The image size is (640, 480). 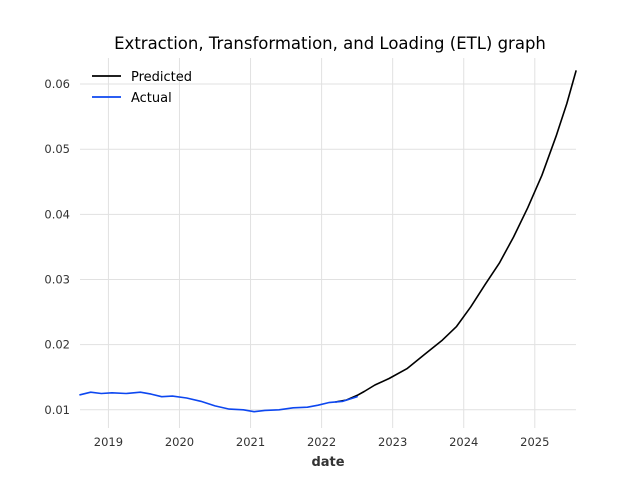 What do you see at coordinates (463, 442) in the screenshot?
I see `x-tick-label: 2024` at bounding box center [463, 442].